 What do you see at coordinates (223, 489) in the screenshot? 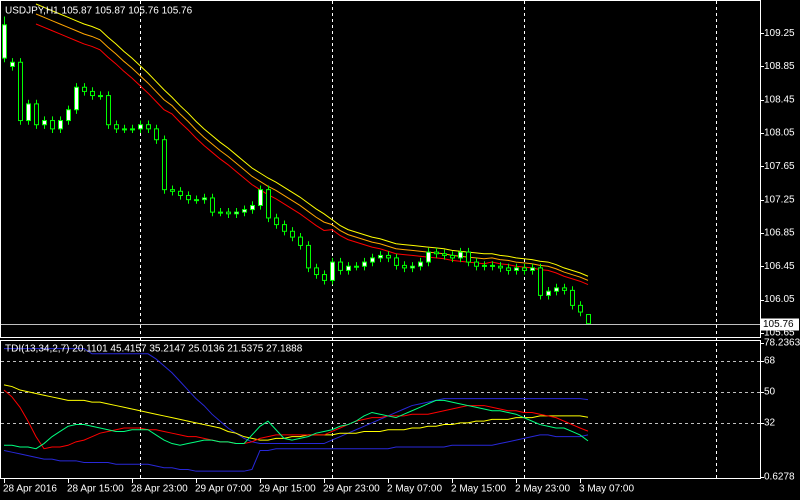
I see `x-tick-label: 29 Apr 07:00` at bounding box center [223, 489].